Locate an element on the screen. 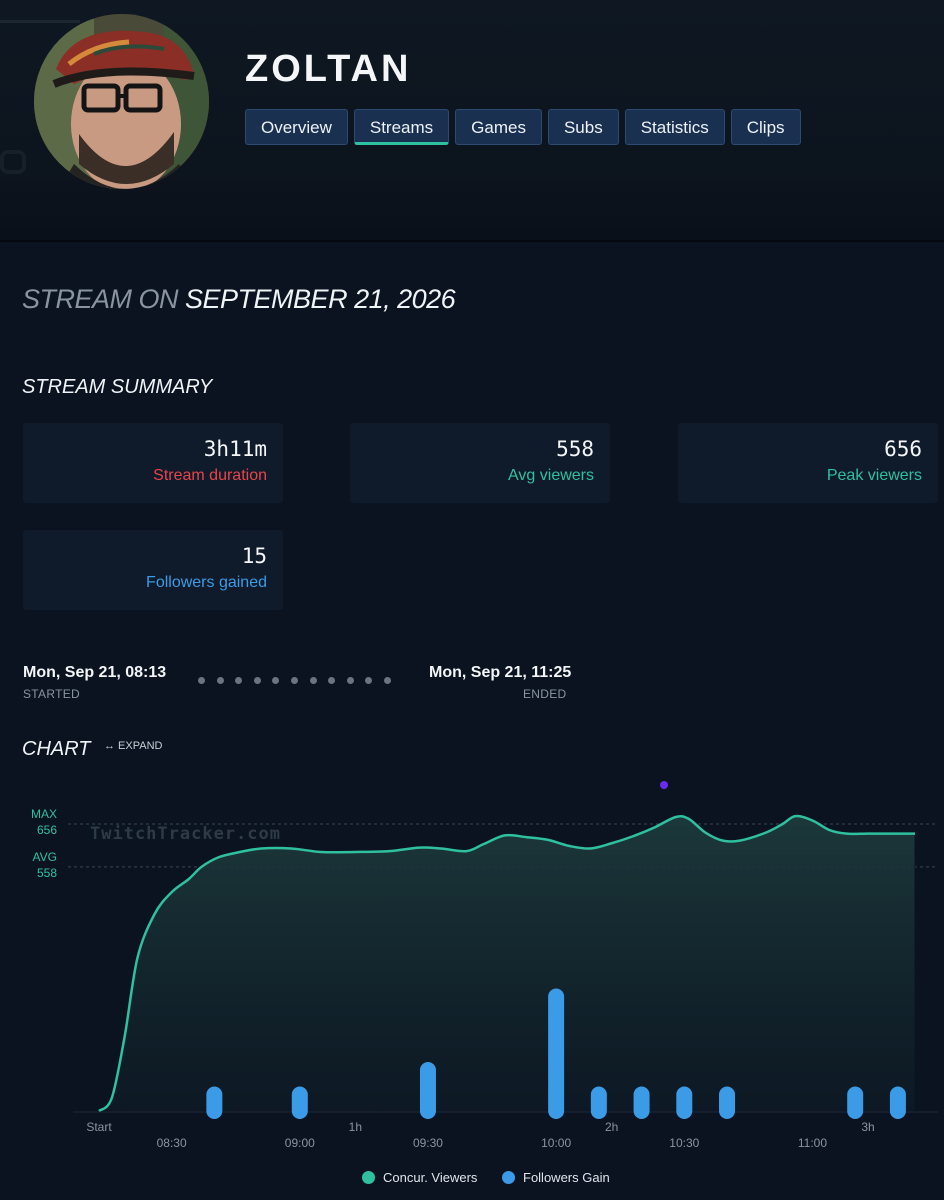 The height and width of the screenshot is (1200, 944). stat-card-peak-viewers: 656 Peak viewers is located at coordinates (808, 463).